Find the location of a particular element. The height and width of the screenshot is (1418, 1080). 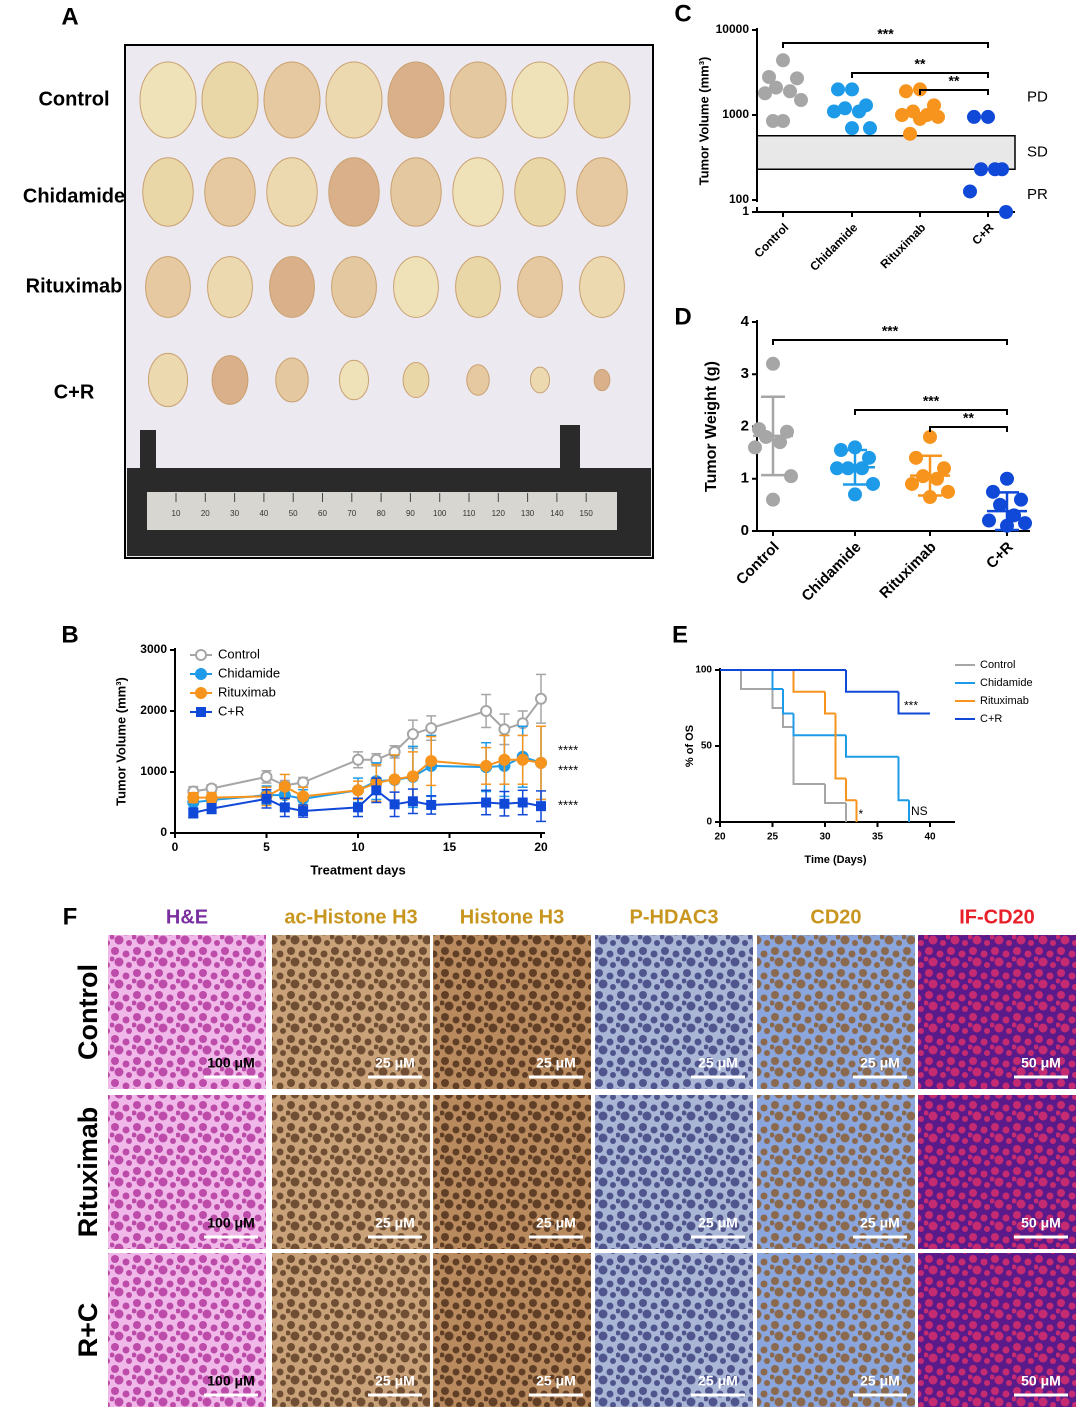

y-tick-label: 50 is located at coordinates (707, 746).